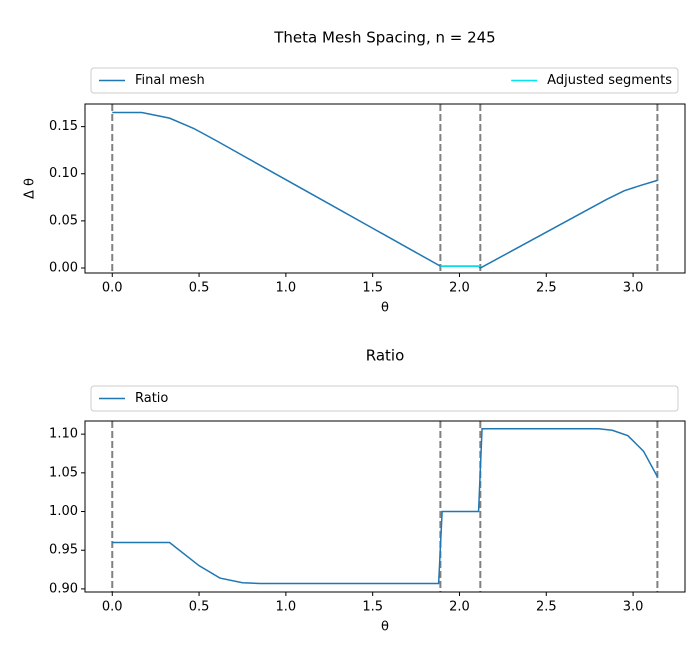  I want to click on y-tick-label: 0.15, so click(63, 126).